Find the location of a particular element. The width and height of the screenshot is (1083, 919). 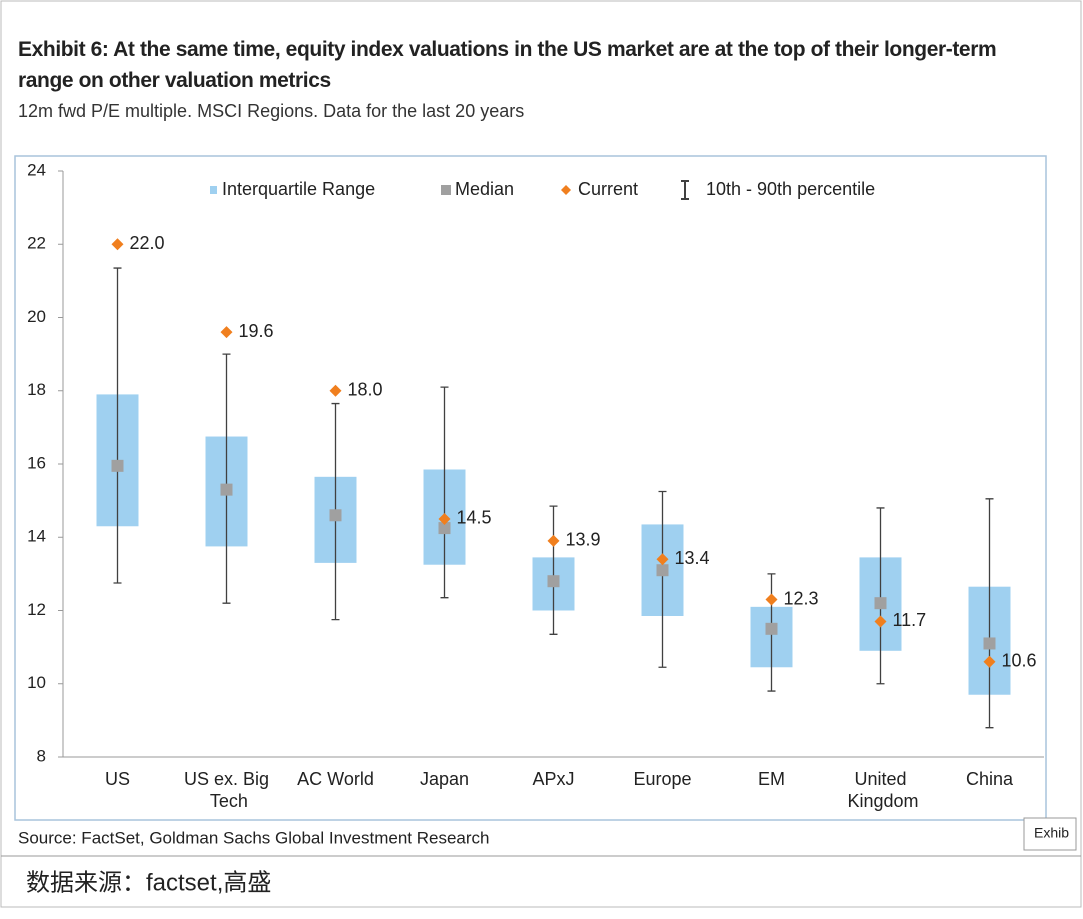

y-tick-label: 12 is located at coordinates (36, 609).